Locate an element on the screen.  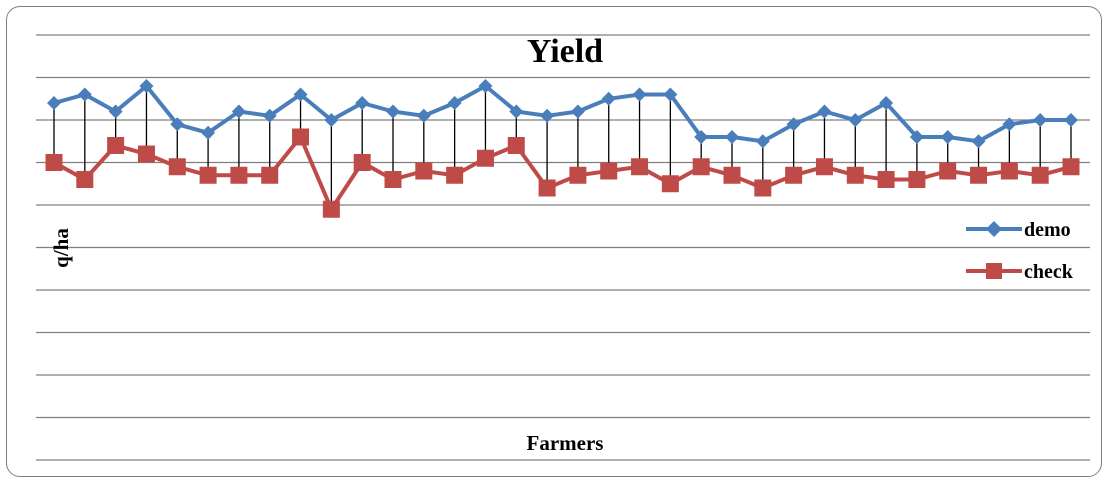
legend-check-label: check is located at coordinates (1049, 272).